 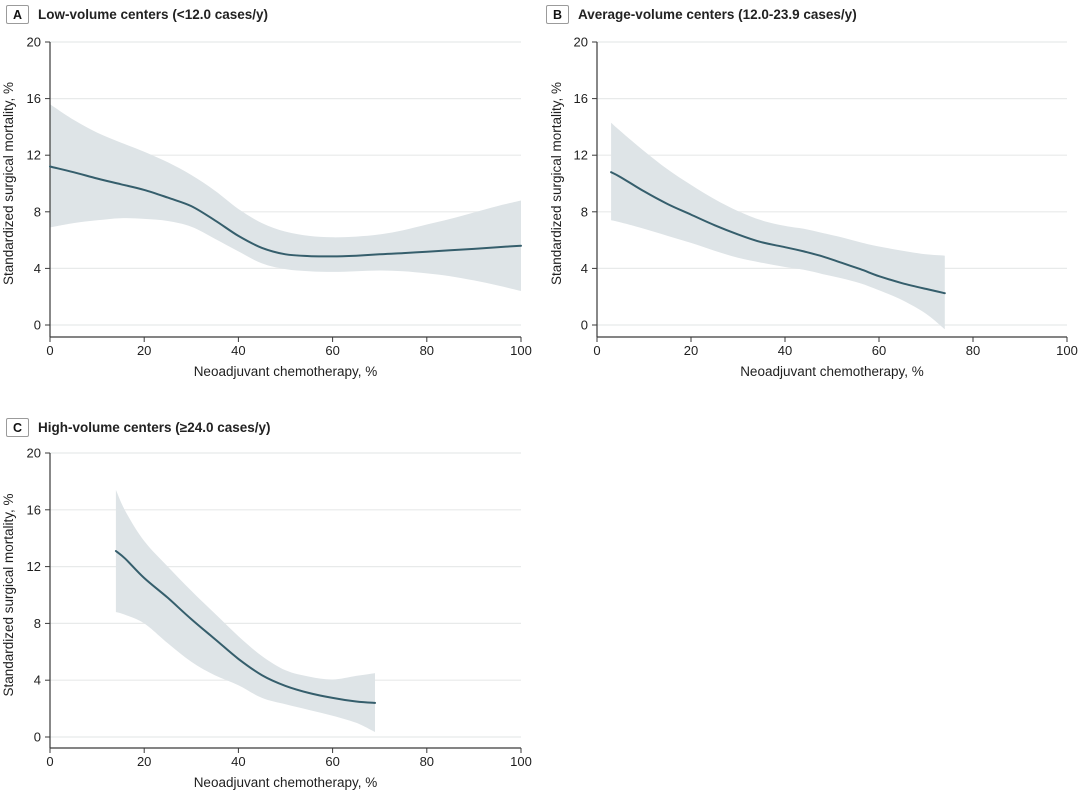 I want to click on panel-c-header: C High-volume centers (≥24.0 cases/y), so click(x=138, y=427).